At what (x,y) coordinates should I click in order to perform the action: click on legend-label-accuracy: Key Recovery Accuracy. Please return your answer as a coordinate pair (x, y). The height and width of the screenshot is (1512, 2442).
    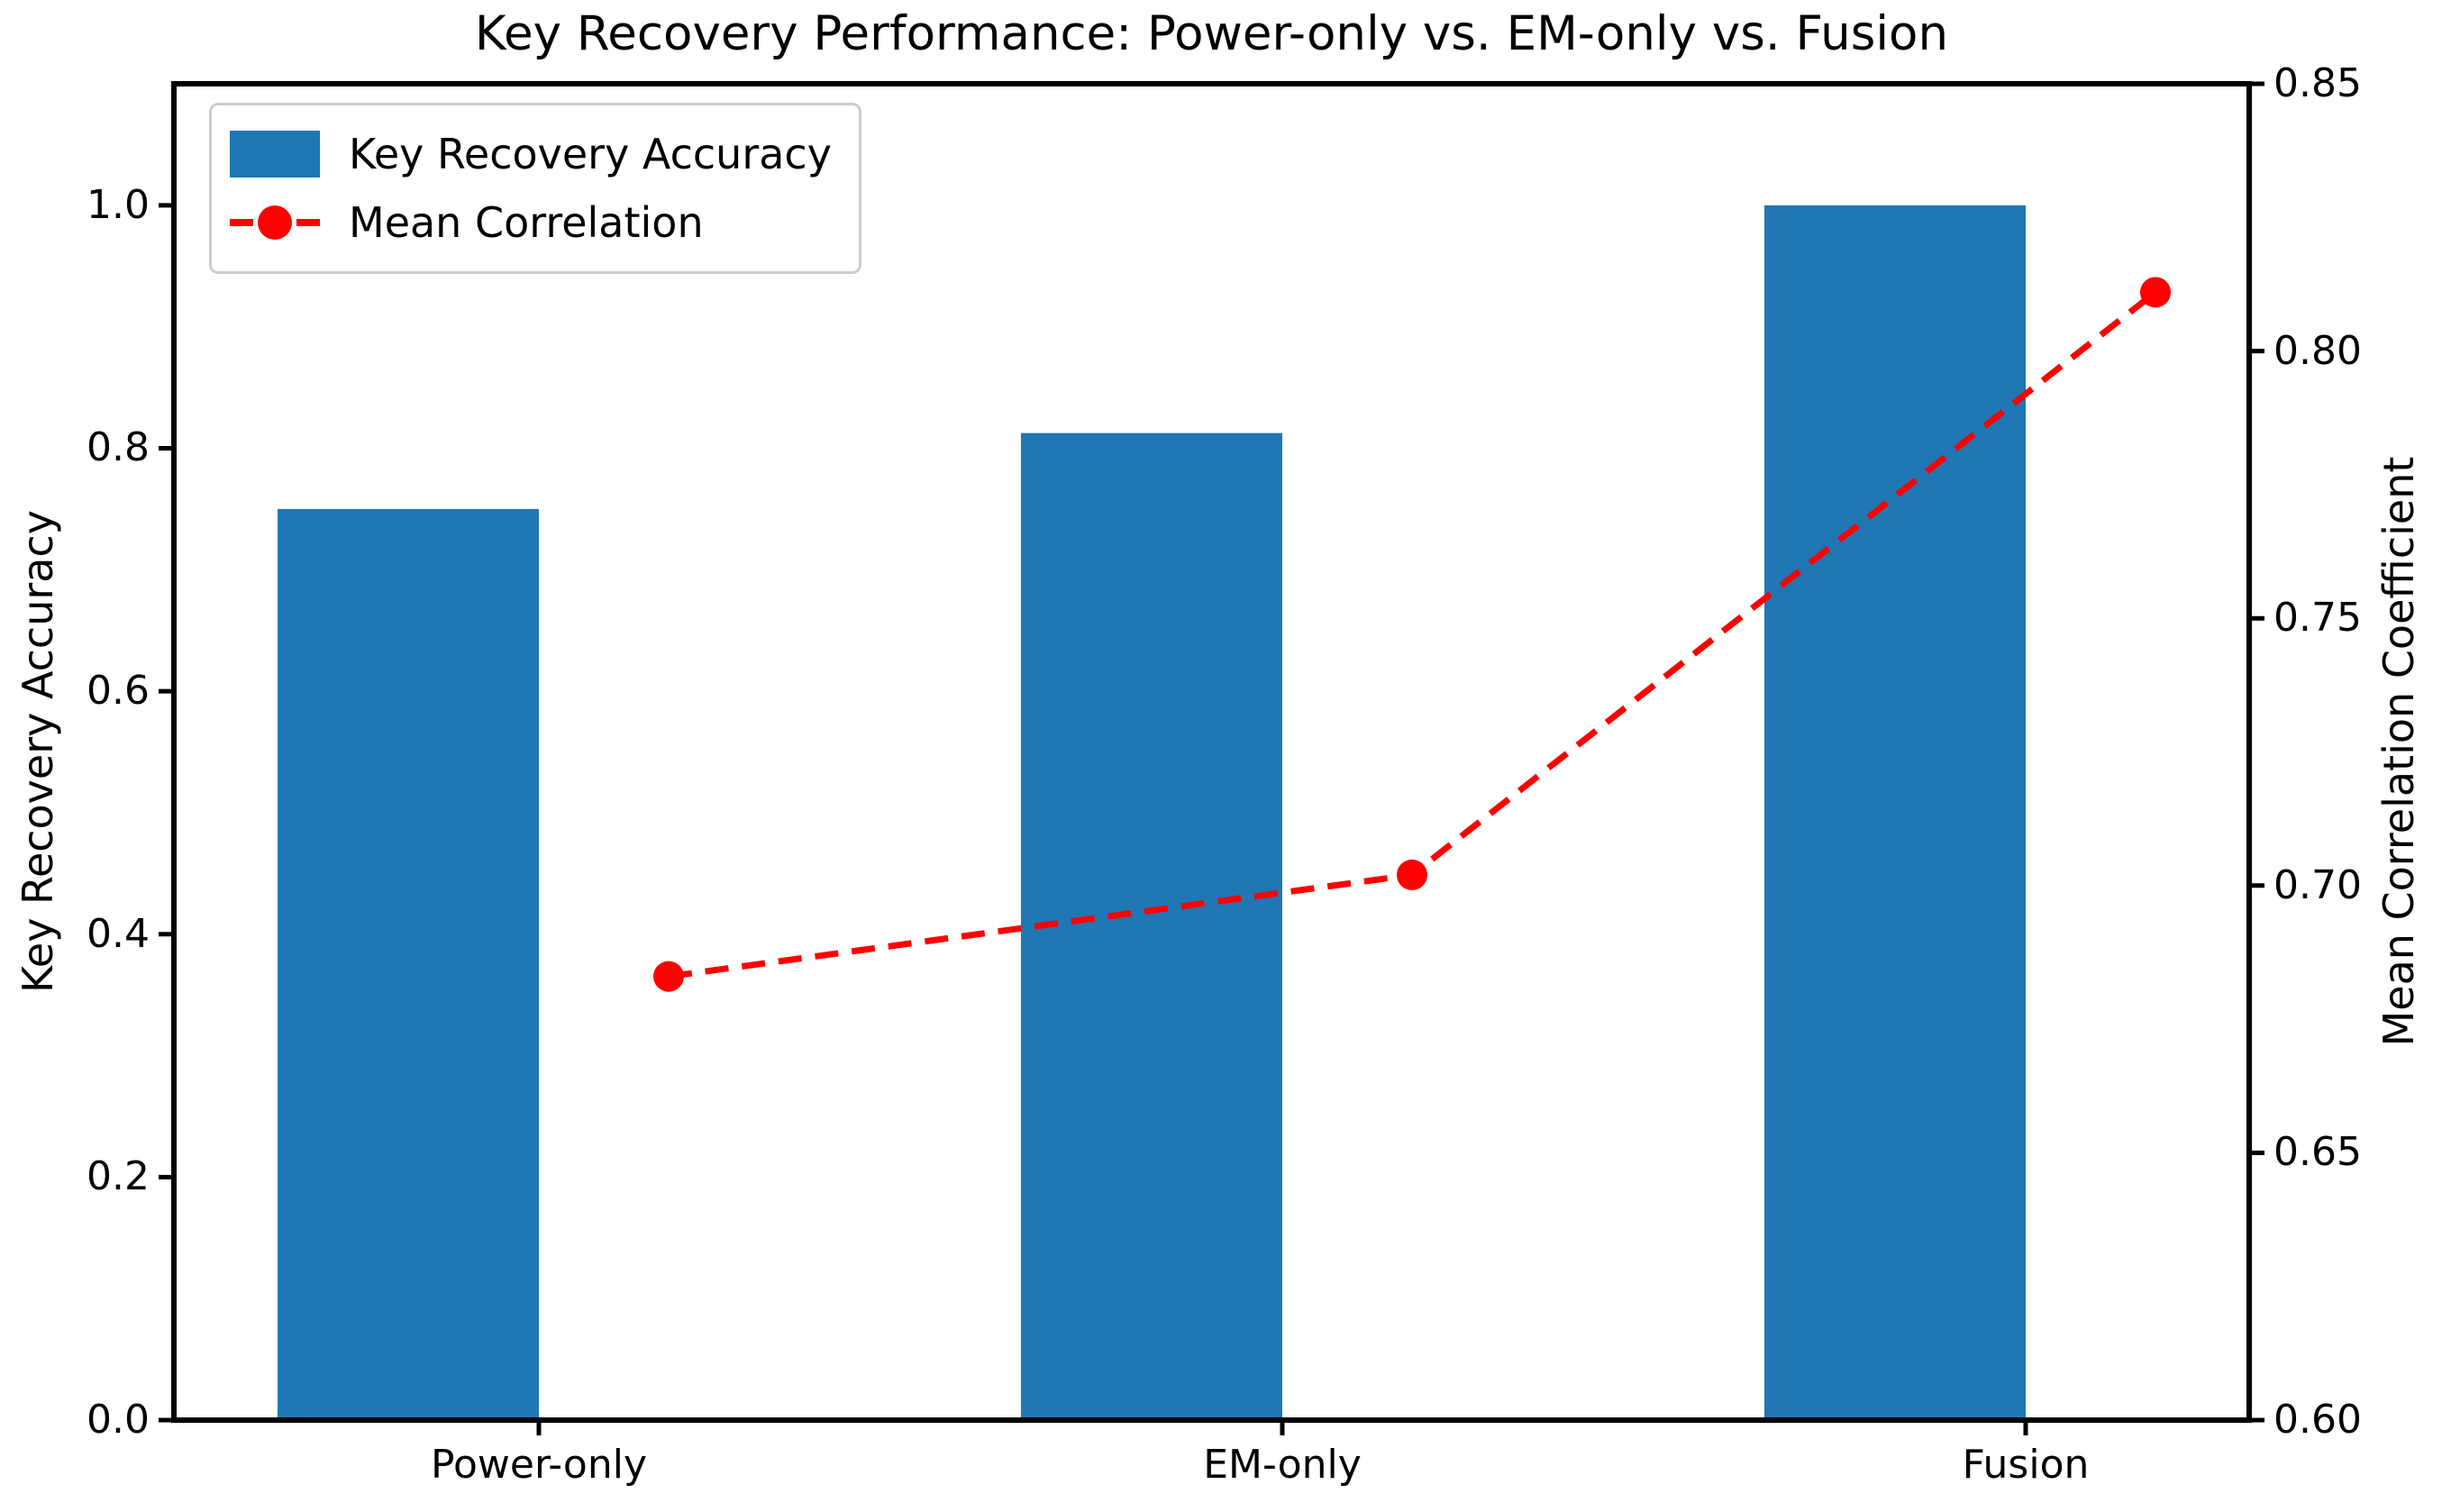
    Looking at the image, I should click on (590, 154).